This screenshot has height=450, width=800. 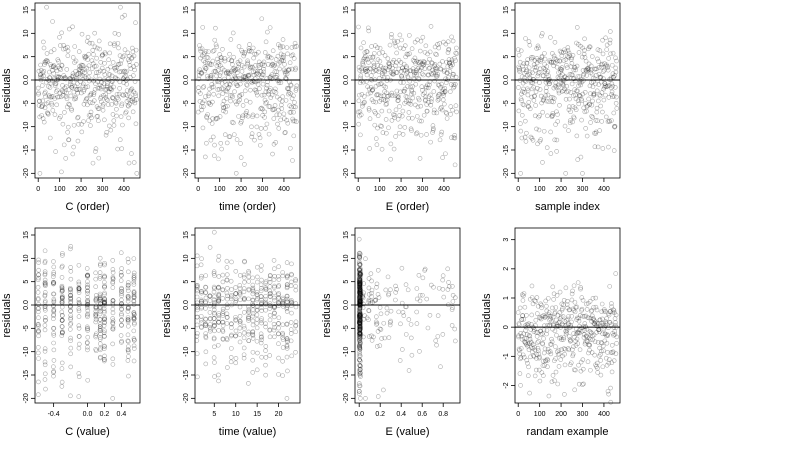 What do you see at coordinates (186, 10) in the screenshot?
I see `y-tick-label: 15` at bounding box center [186, 10].